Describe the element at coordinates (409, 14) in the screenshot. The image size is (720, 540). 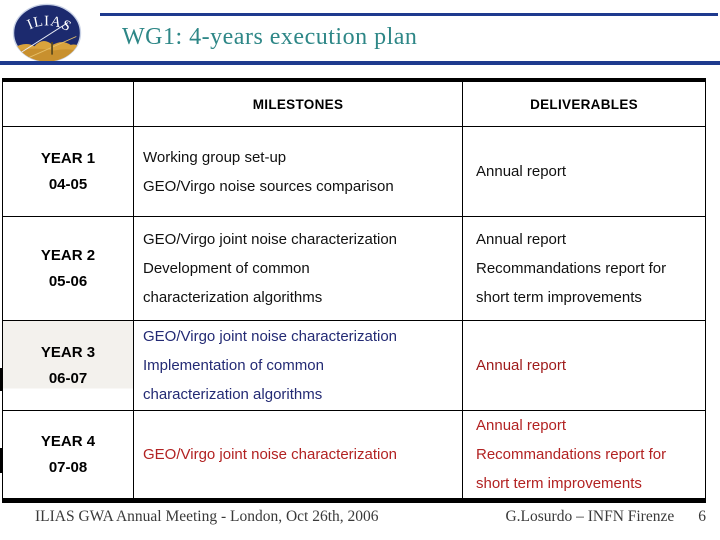
I see `header-rule-top` at that location.